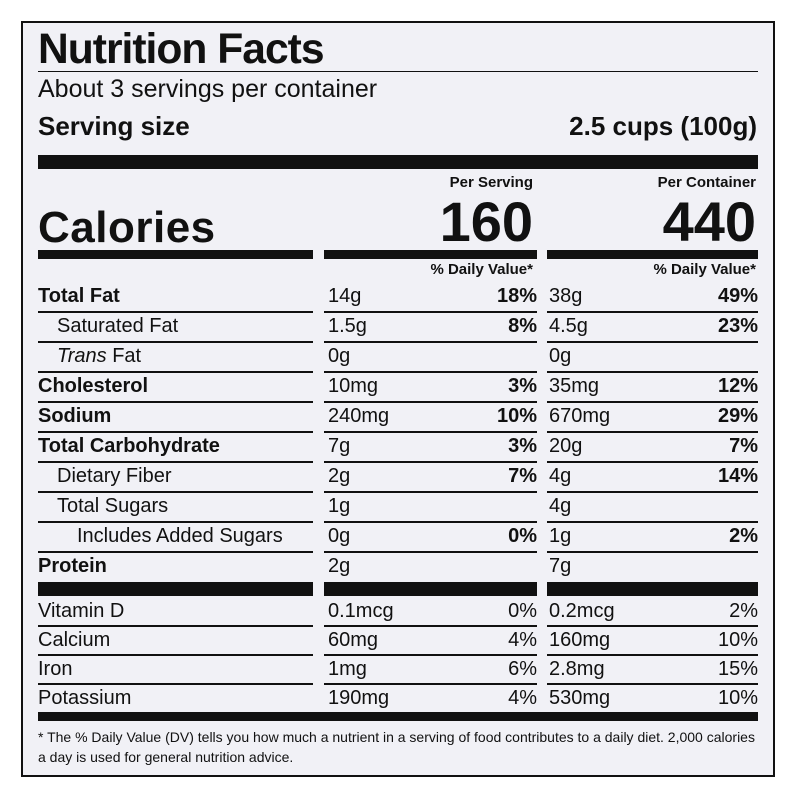  What do you see at coordinates (181, 49) in the screenshot?
I see `label-title: Nutrition Facts` at bounding box center [181, 49].